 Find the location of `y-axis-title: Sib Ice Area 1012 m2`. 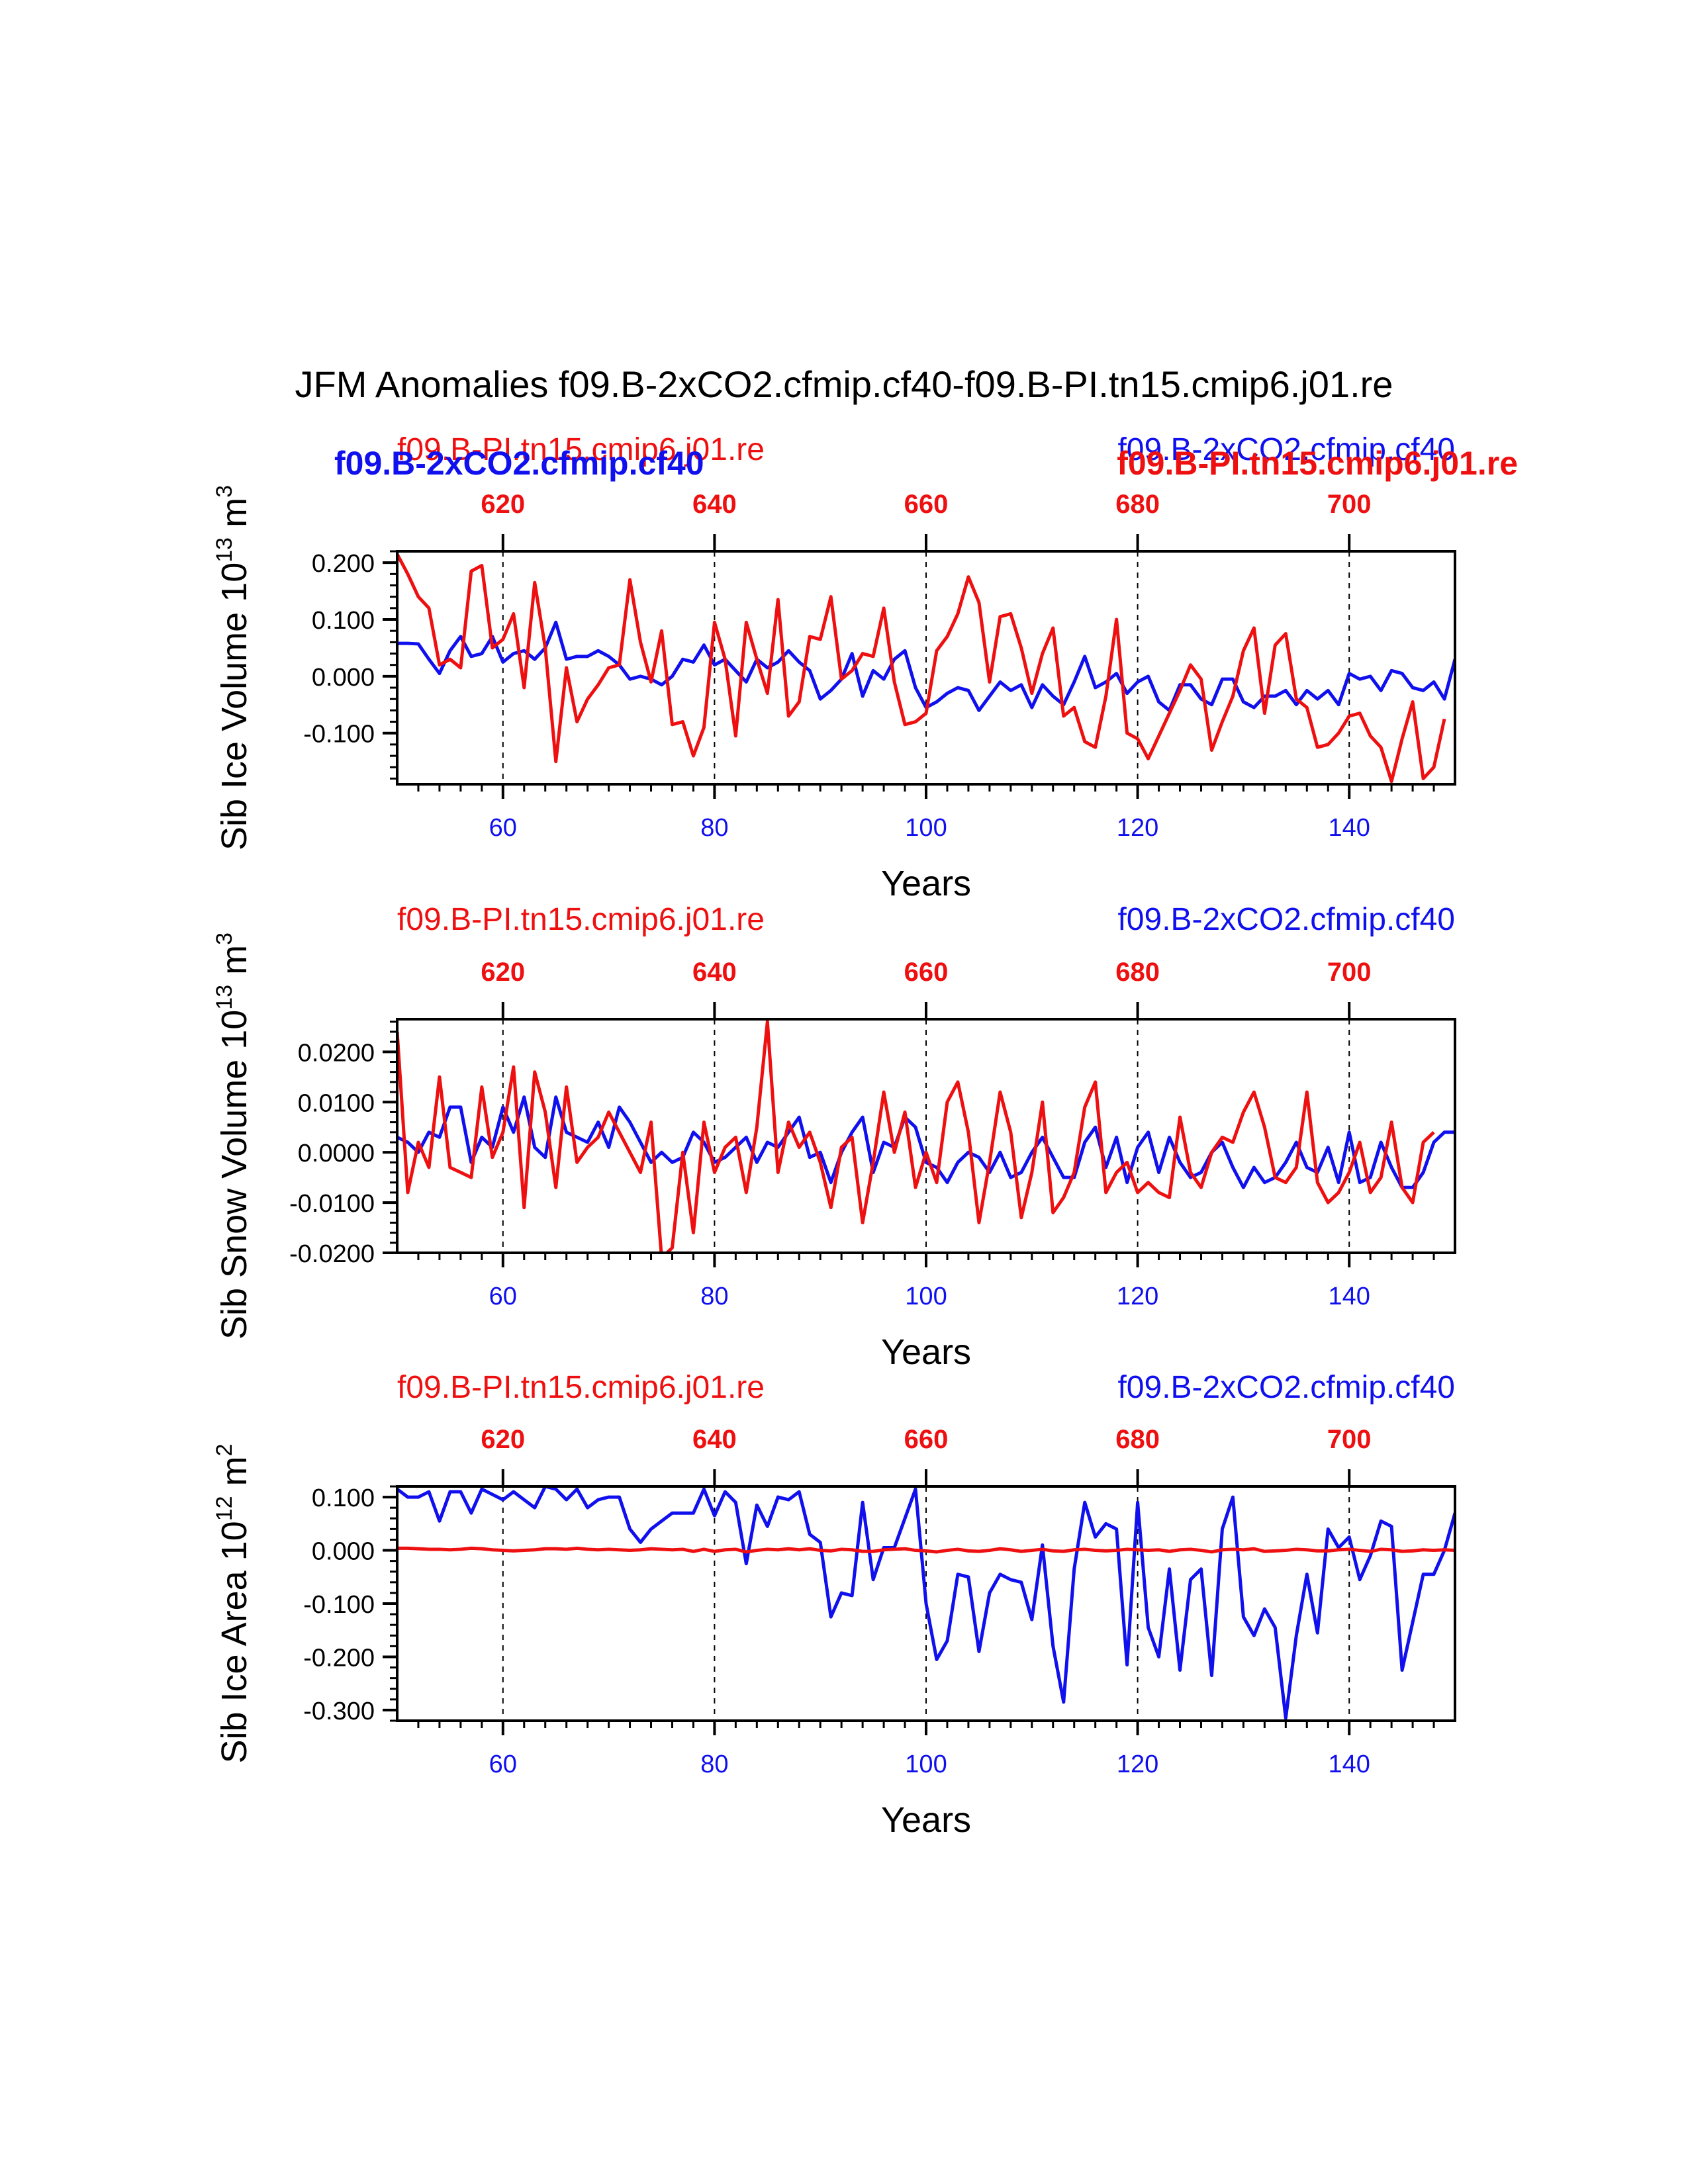

y-axis-title: Sib Ice Area 1012 m2 is located at coordinates (233, 1604).